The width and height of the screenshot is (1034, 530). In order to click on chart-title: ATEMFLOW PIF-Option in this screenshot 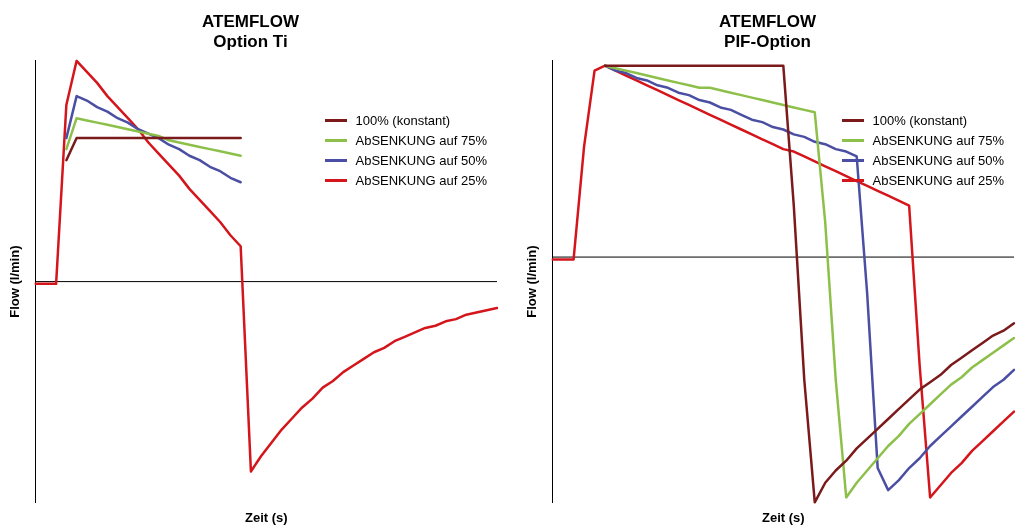, I will do `click(768, 31)`.